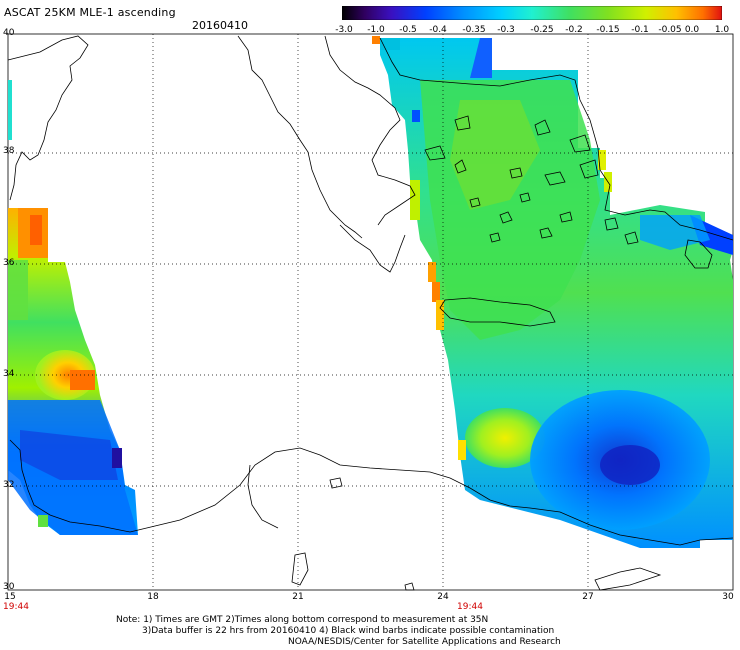 The height and width of the screenshot is (650, 740). I want to click on chart-date: 20160410, so click(220, 25).